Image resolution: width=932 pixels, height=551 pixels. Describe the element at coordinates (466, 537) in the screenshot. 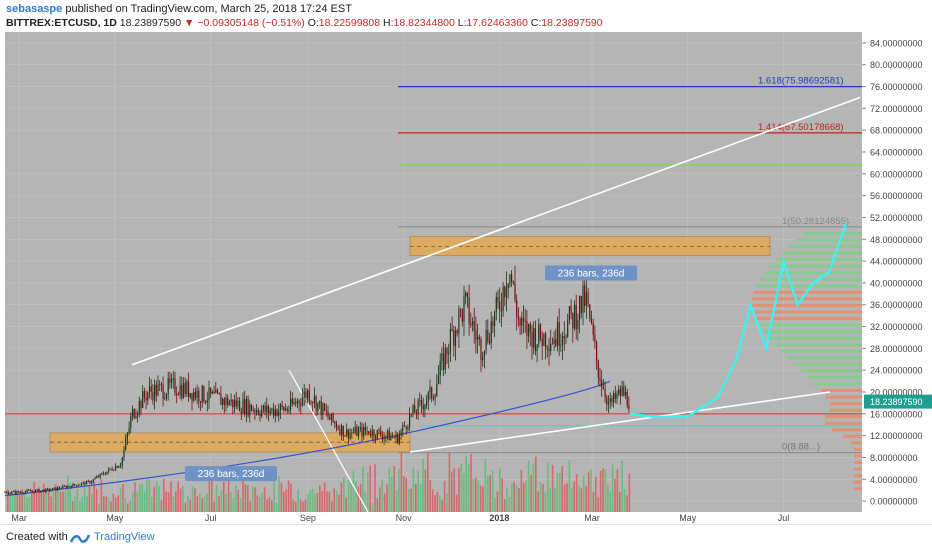

I see `footer: Created with TradingView` at that location.